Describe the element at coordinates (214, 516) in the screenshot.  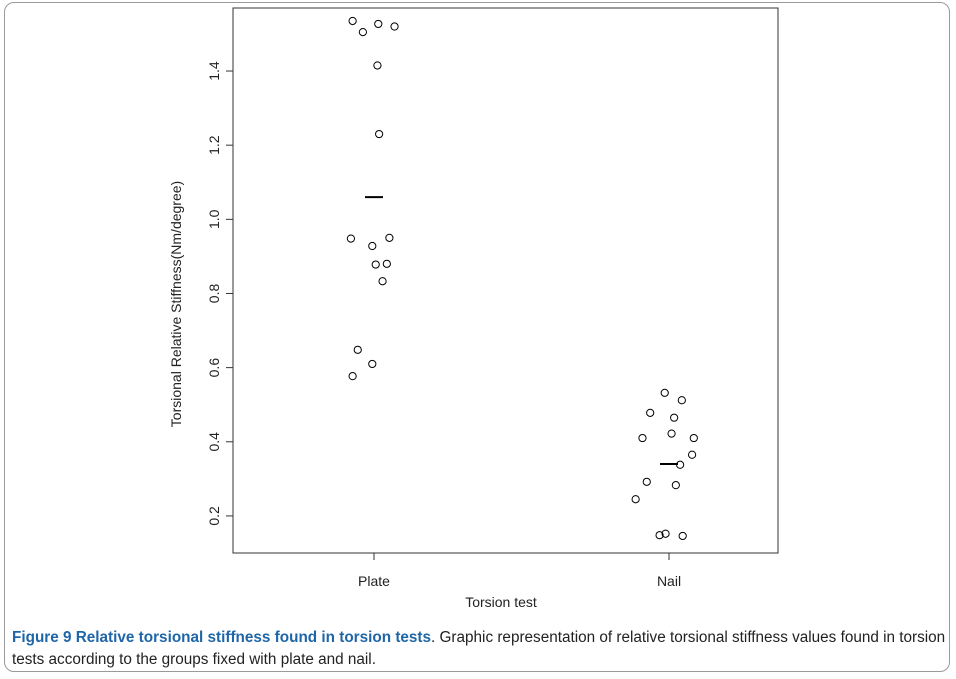
I see `y-tick-label: 0.2` at that location.